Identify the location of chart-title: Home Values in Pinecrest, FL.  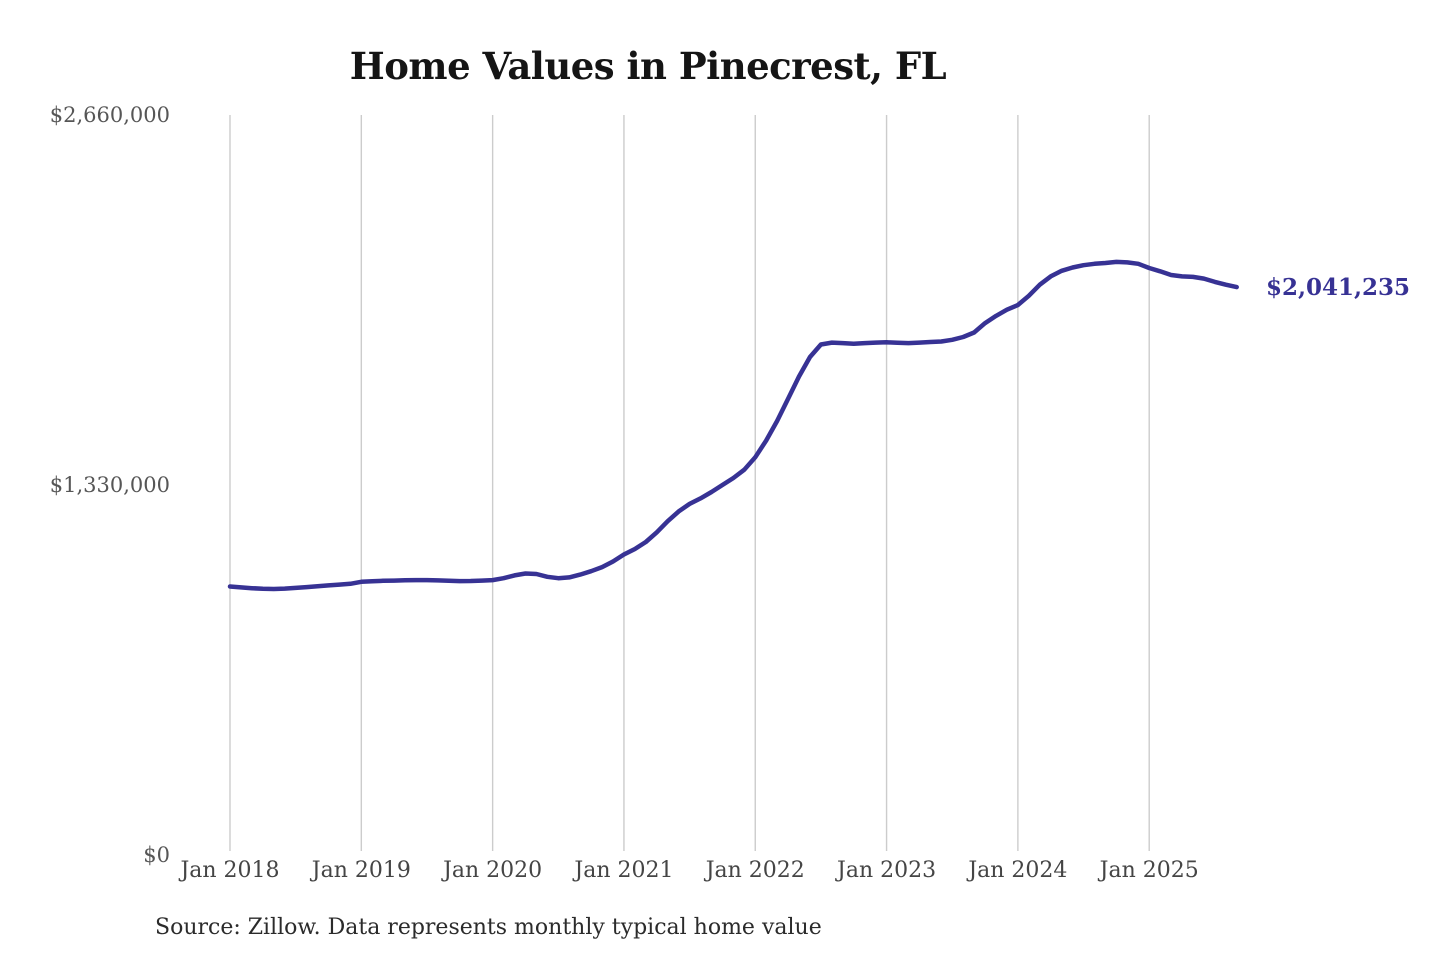
(648, 66).